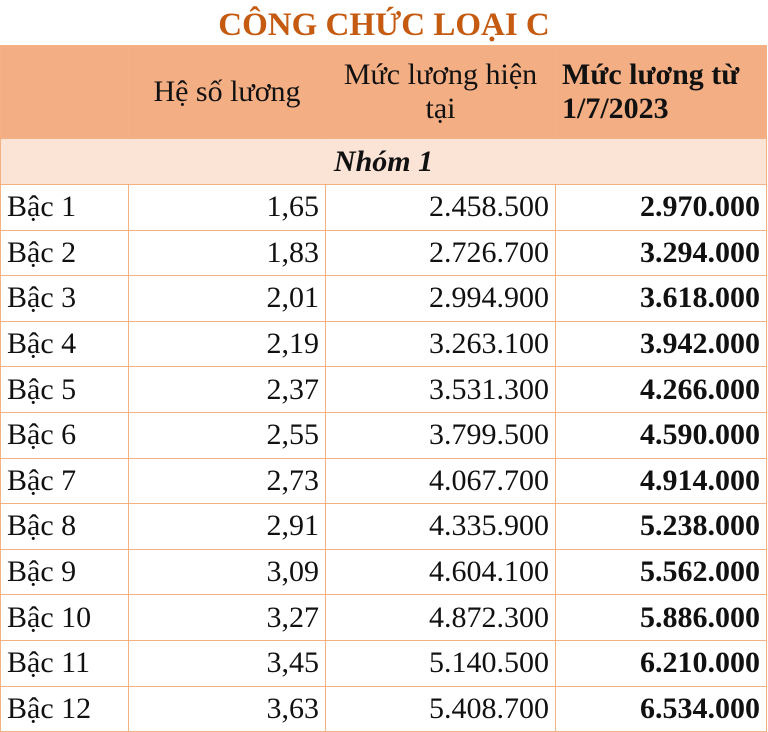  Describe the element at coordinates (227, 617) in the screenshot. I see `coefficient-cell: 3,27` at that location.